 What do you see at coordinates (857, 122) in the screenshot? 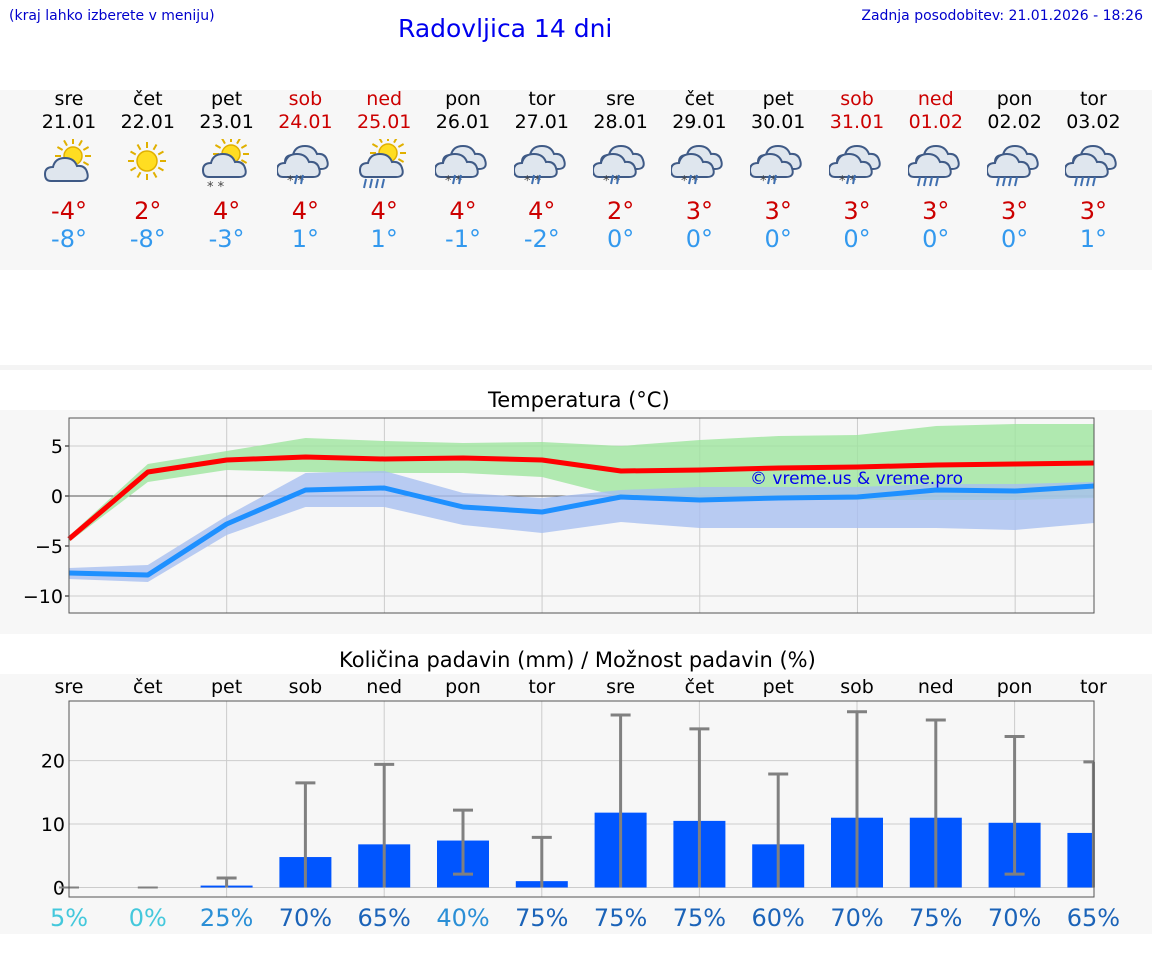
I see `day-date: 31.01` at bounding box center [857, 122].